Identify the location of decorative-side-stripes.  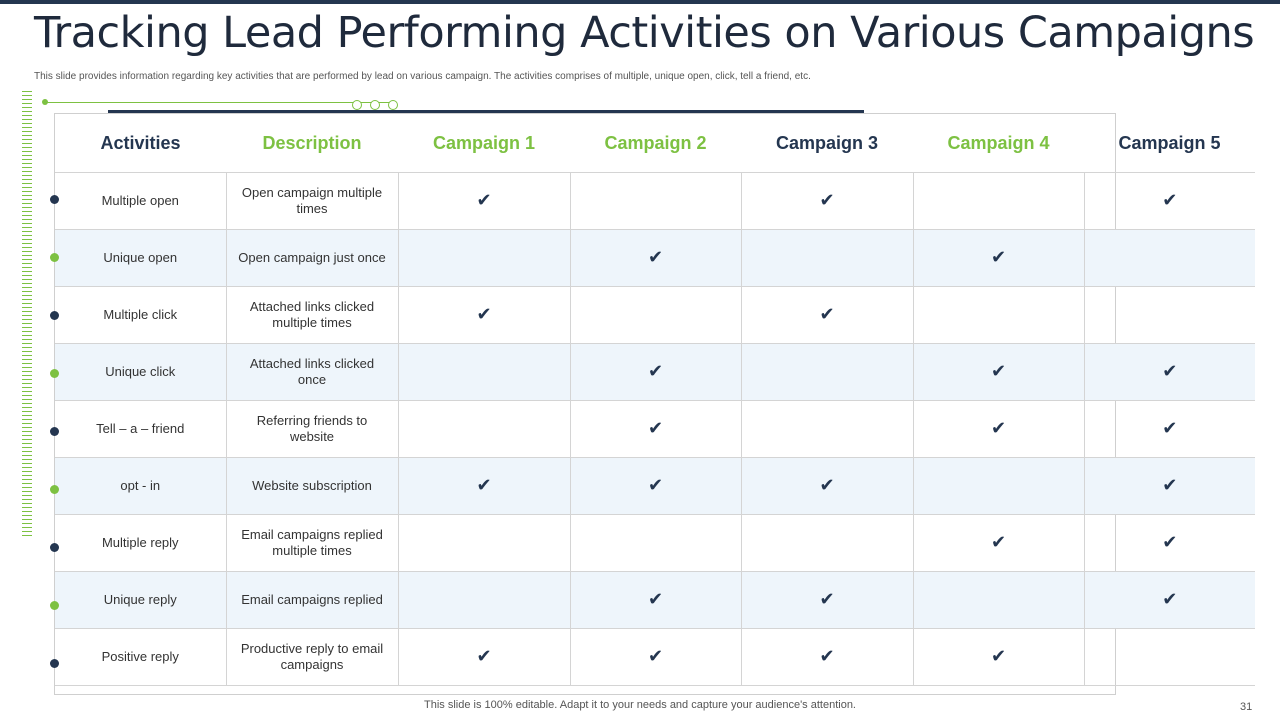
(27, 315).